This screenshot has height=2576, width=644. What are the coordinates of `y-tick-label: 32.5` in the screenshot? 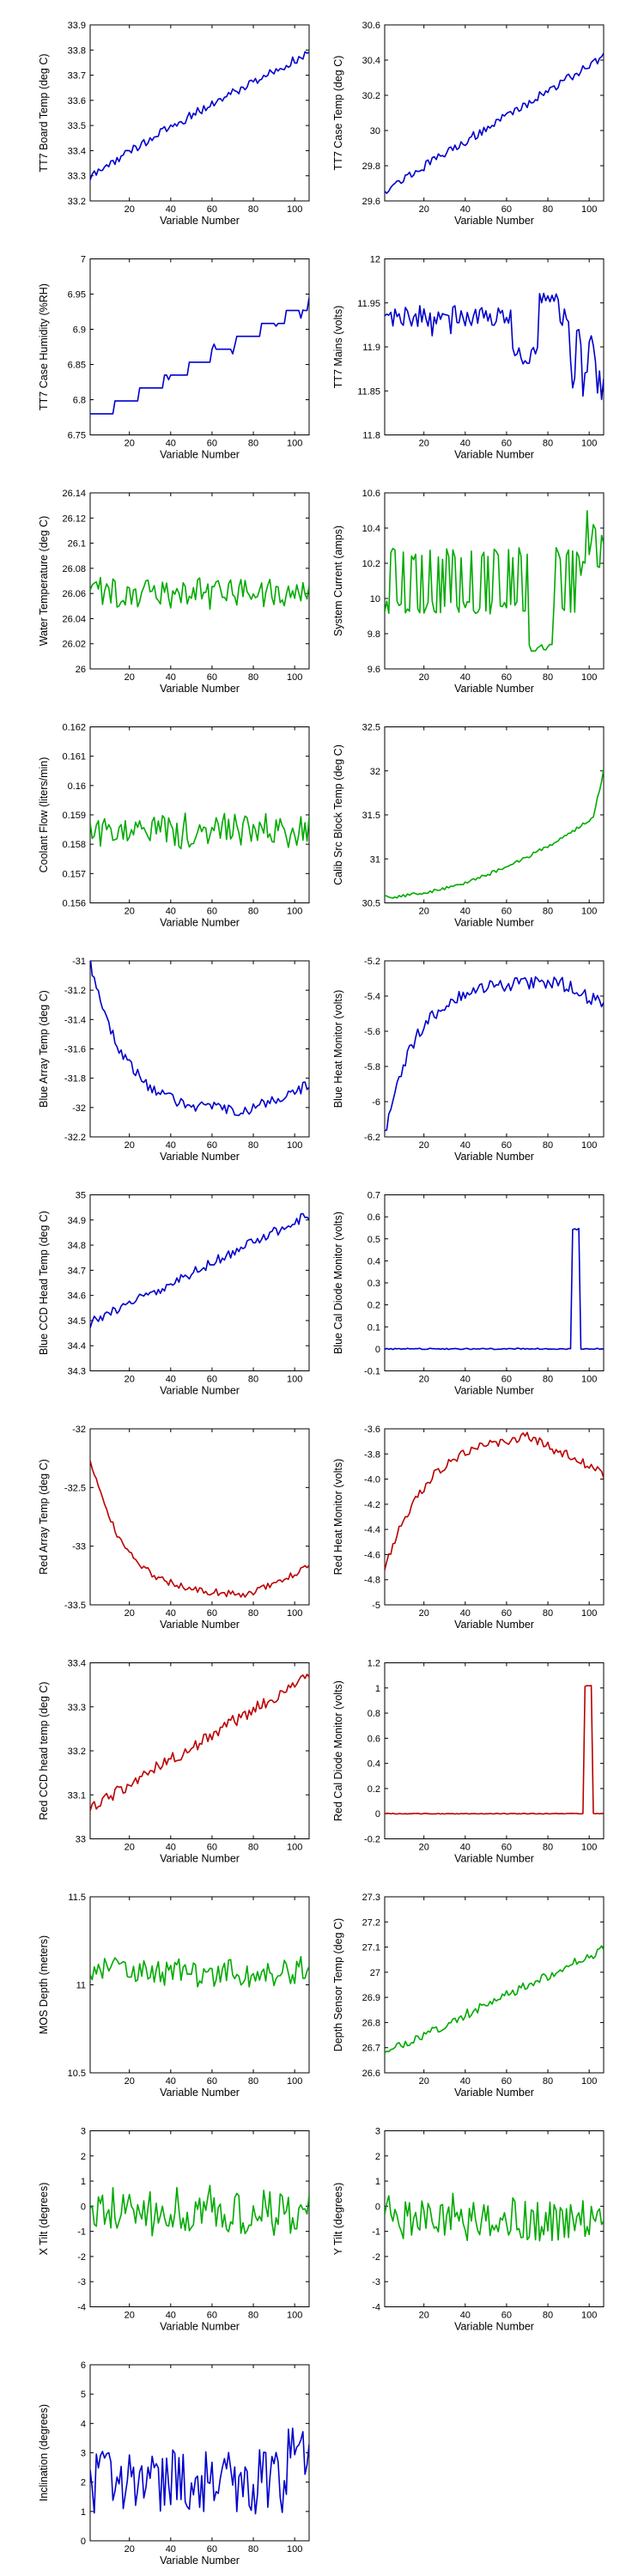 It's located at (371, 728).